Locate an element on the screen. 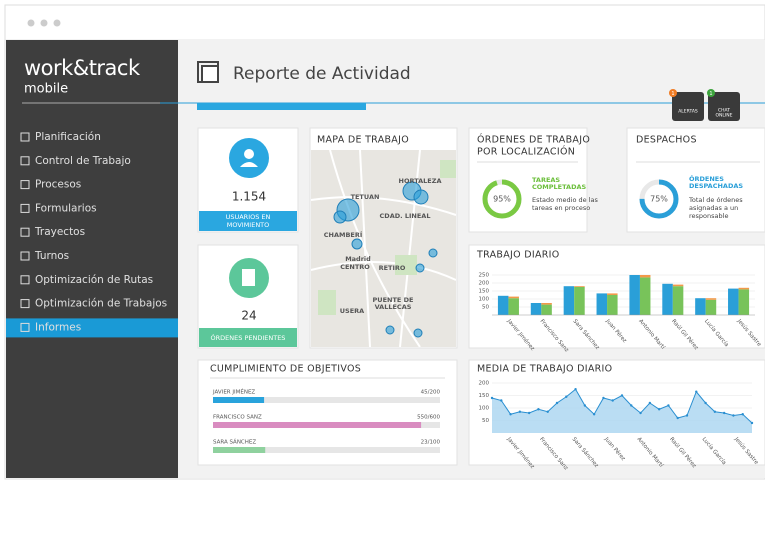 This screenshot has width=765, height=540. menu-item: Optimización de Rutas is located at coordinates (94, 280).